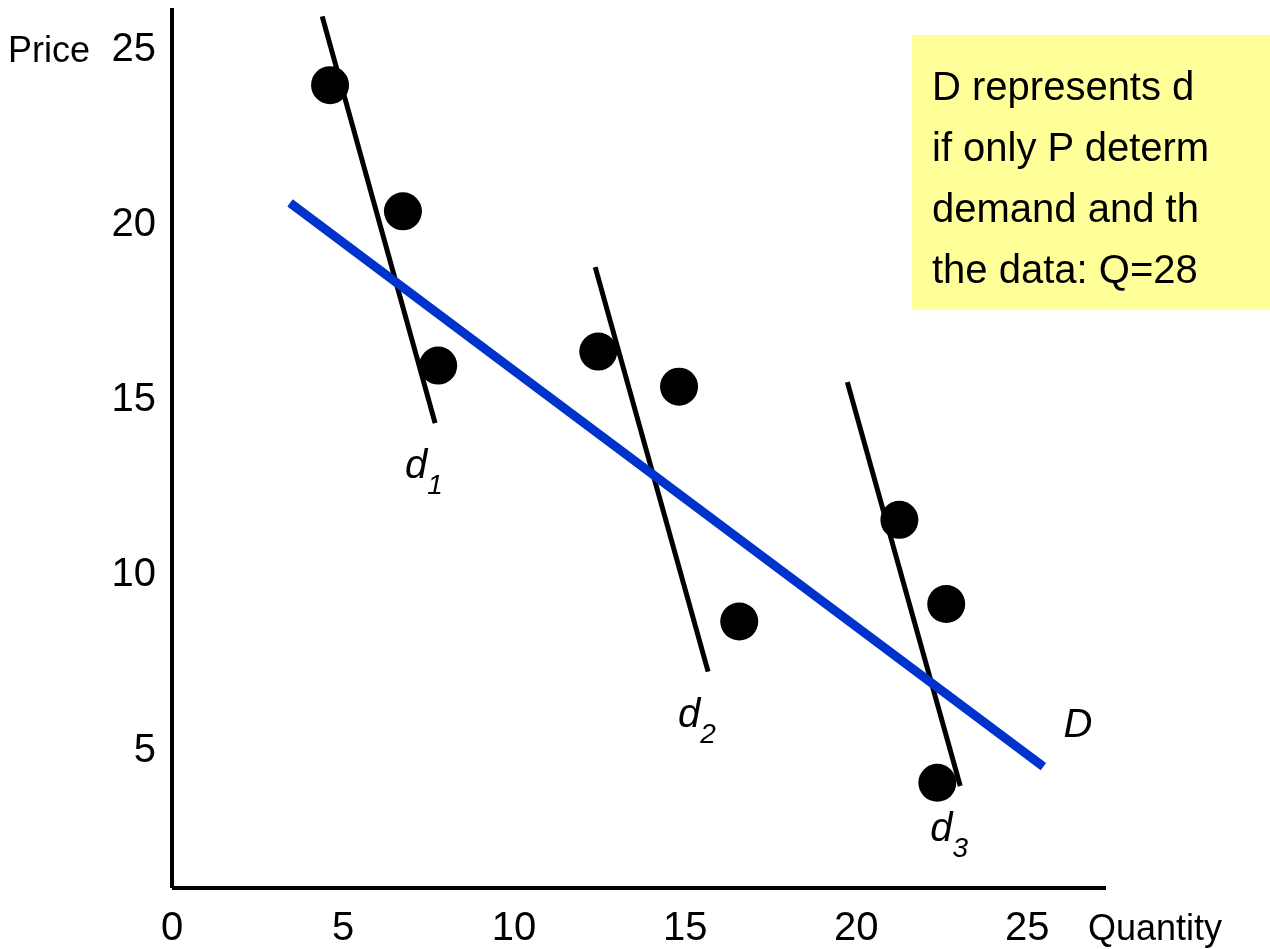 The height and width of the screenshot is (949, 1270). I want to click on x-tick-label: 5, so click(343, 926).